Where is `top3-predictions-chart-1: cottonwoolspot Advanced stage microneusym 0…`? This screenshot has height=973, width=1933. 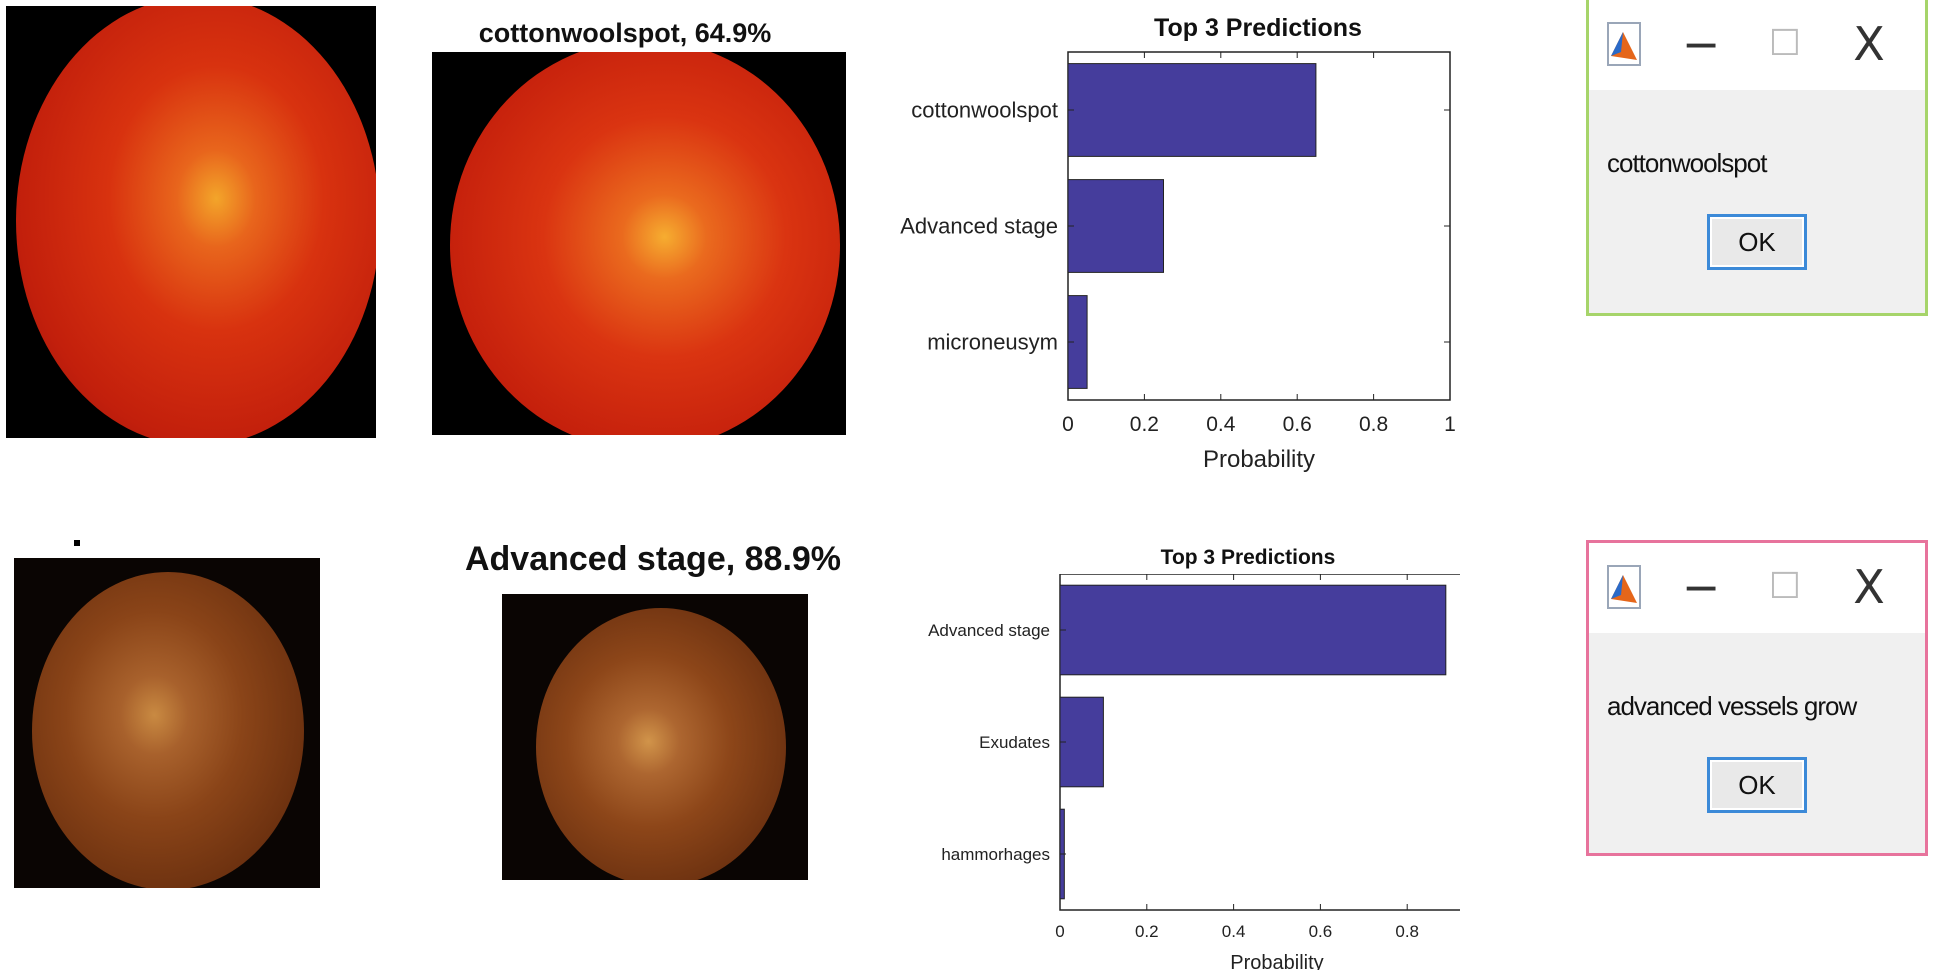 top3-predictions-chart-1: cottonwoolspot Advanced stage microneusym 0… is located at coordinates (1178, 262).